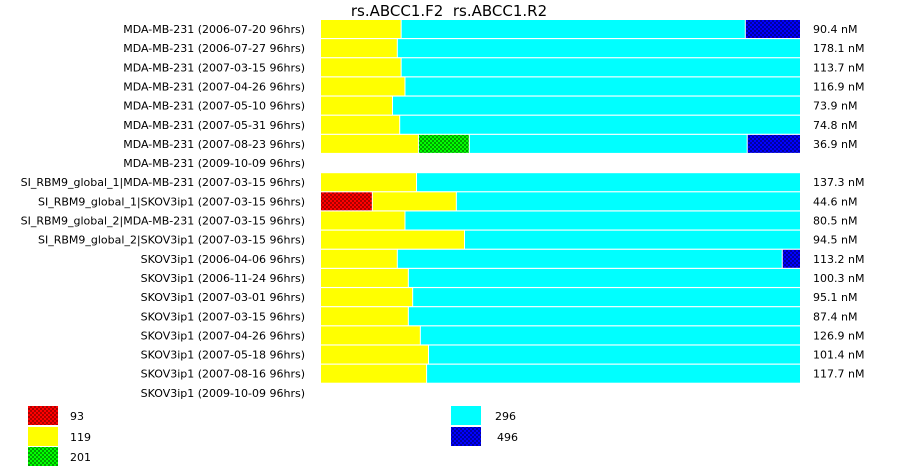  Describe the element at coordinates (214, 163) in the screenshot. I see `row-label: MDA-MB-231 (2009-10-09 96hrs)` at that location.